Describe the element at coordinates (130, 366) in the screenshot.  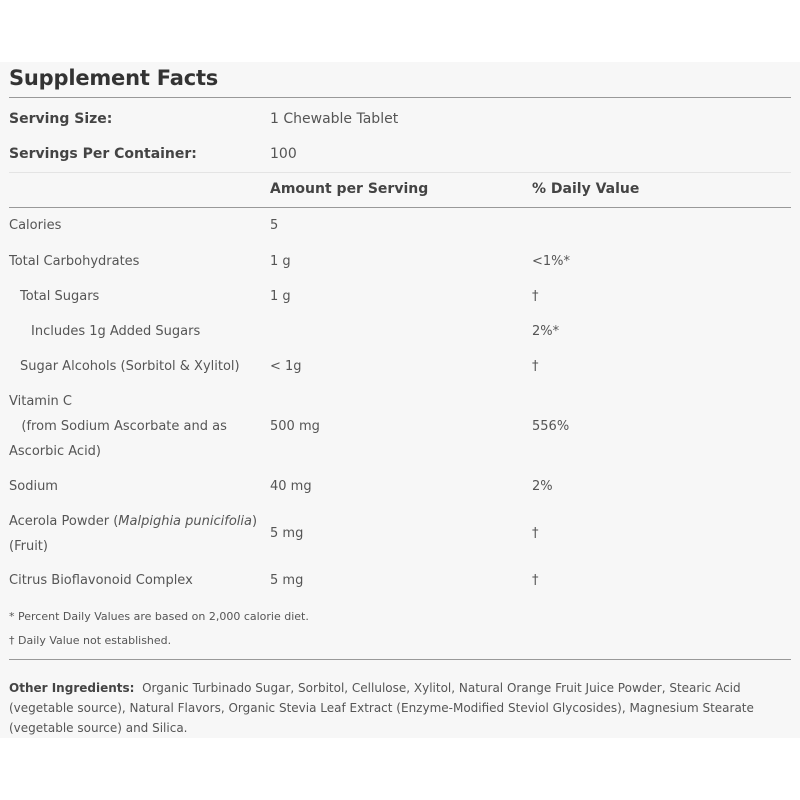
I see `nutrient-name-sugar-alcohols: Sugar Alcohols (Sorbitol & Xylitol)` at that location.